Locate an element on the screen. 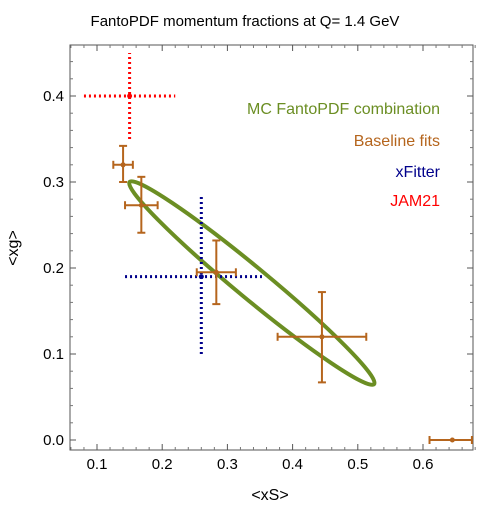 This screenshot has height=505, width=483. y-tick-label: 0.3 is located at coordinates (53, 182).